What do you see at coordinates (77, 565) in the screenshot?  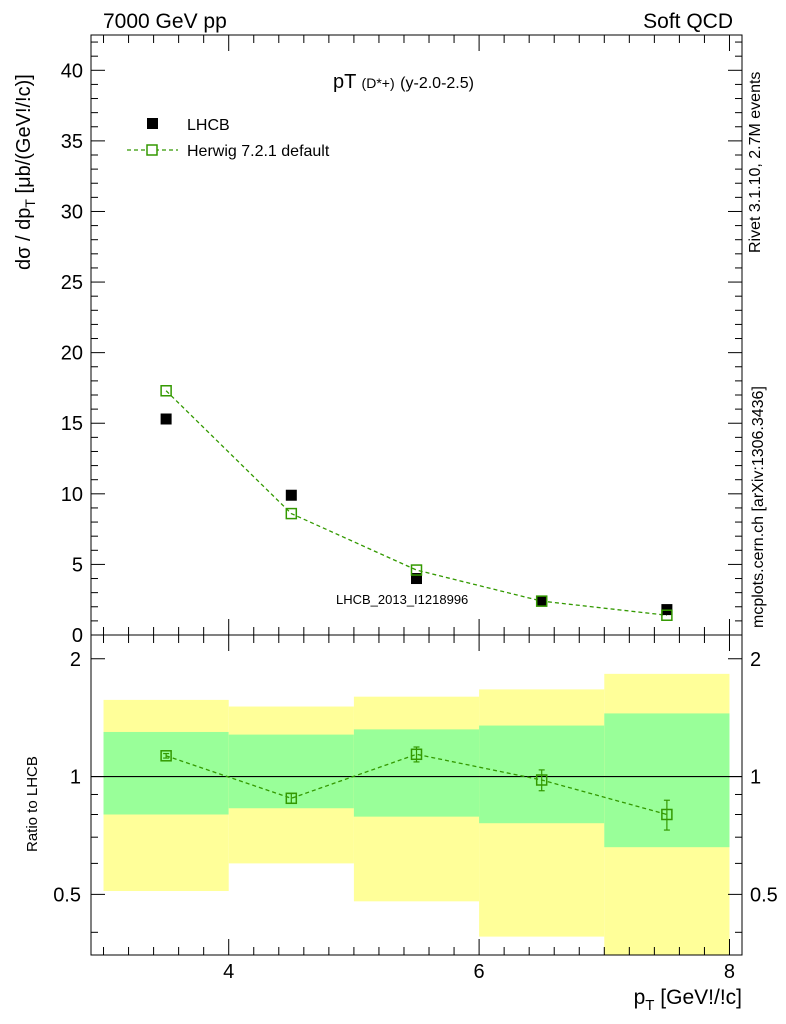 I see `main-y-tick-label: 5` at bounding box center [77, 565].